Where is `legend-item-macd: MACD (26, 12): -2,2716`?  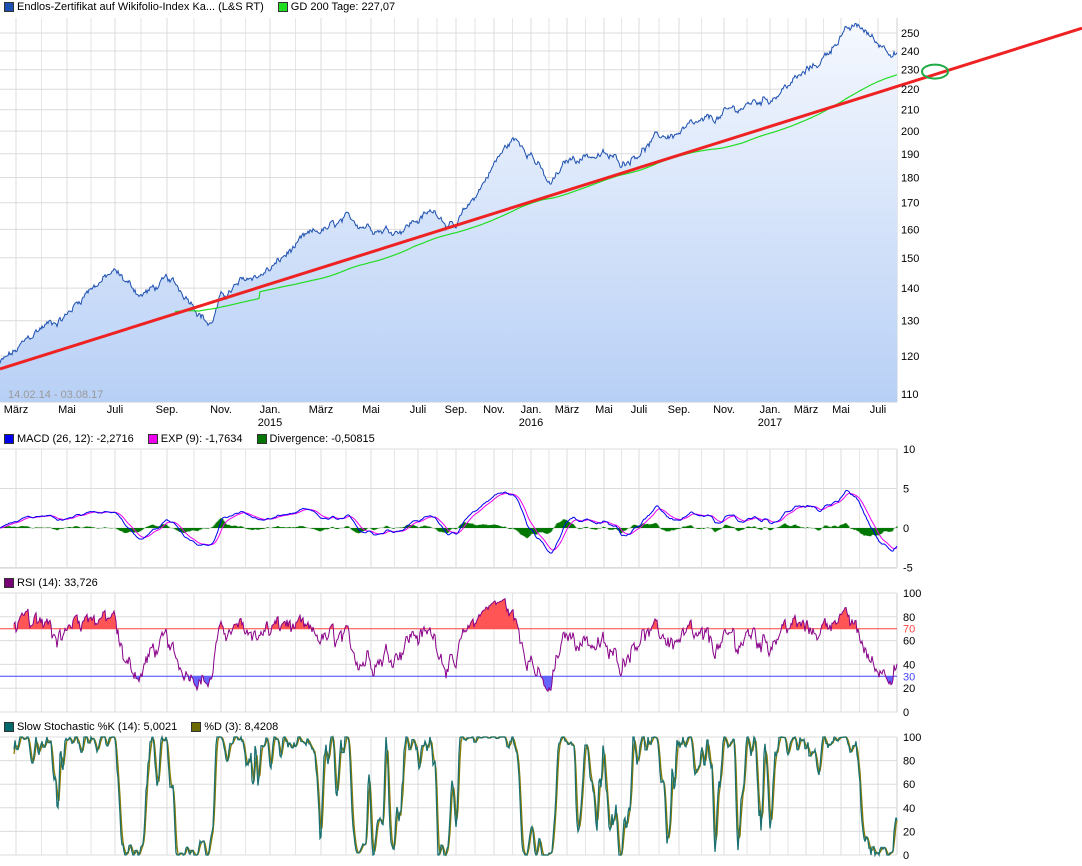 legend-item-macd: MACD (26, 12): -2,2716 is located at coordinates (69, 439).